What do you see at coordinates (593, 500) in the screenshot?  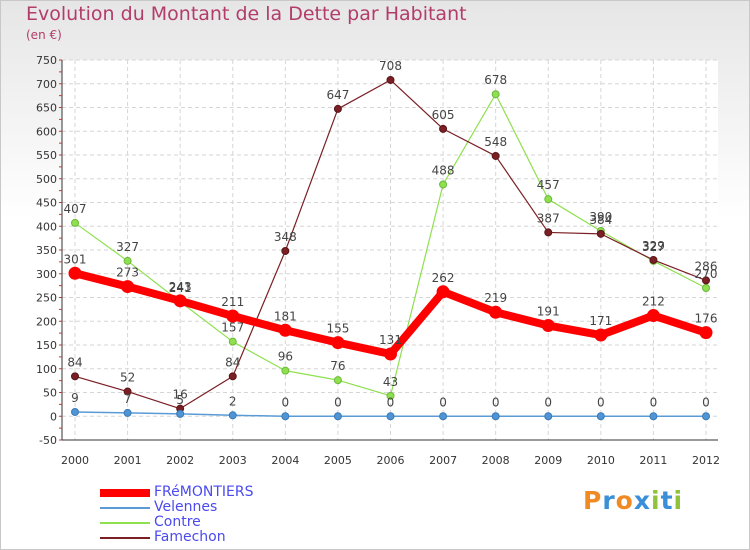 I see `logo-letter: P` at bounding box center [593, 500].